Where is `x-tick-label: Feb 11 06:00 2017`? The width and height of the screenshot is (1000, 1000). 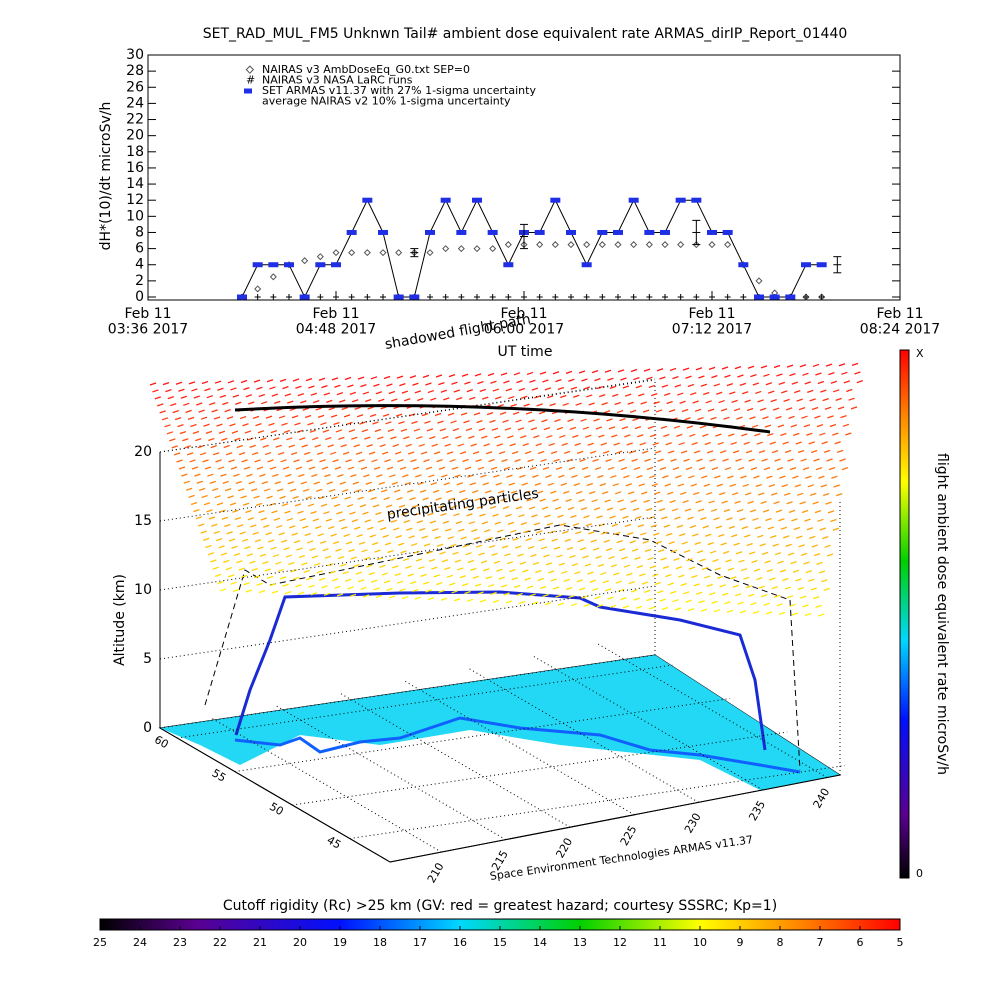
x-tick-label: Feb 11 06:00 2017 is located at coordinates (524, 321).